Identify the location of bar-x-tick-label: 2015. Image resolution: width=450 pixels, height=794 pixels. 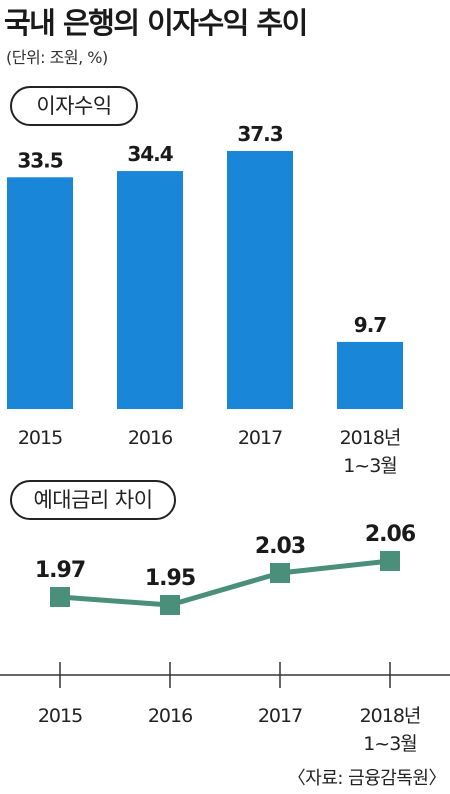
(40, 438).